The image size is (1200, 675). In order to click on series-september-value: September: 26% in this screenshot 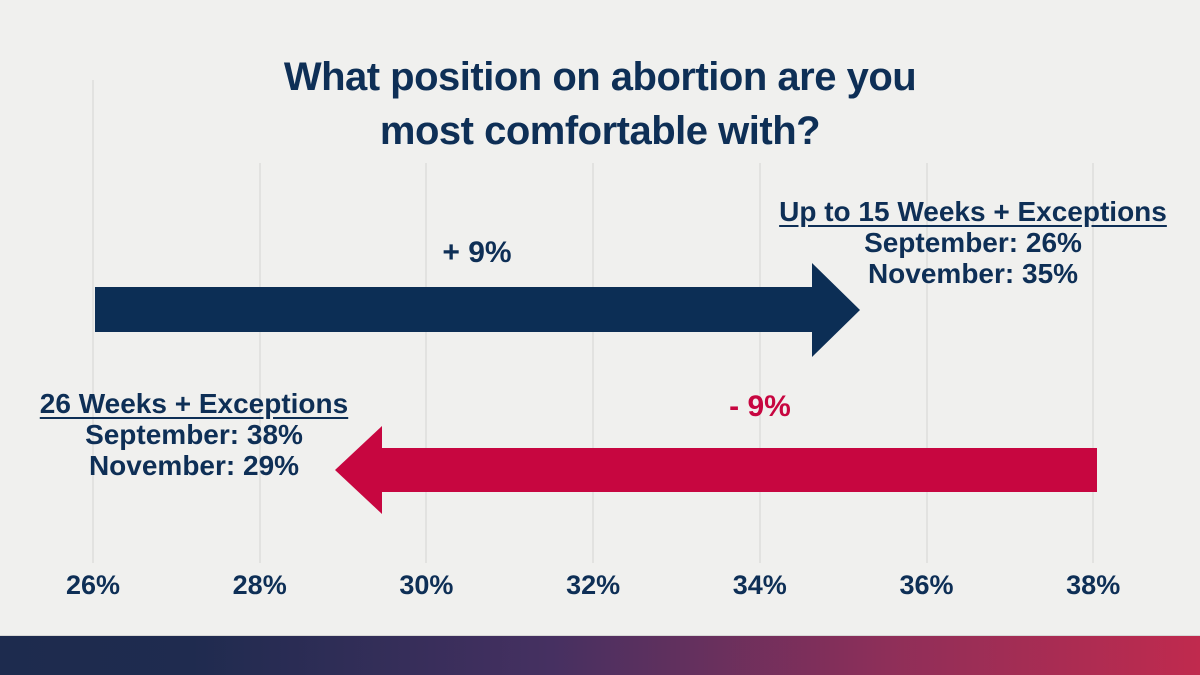, I will do `click(973, 242)`.